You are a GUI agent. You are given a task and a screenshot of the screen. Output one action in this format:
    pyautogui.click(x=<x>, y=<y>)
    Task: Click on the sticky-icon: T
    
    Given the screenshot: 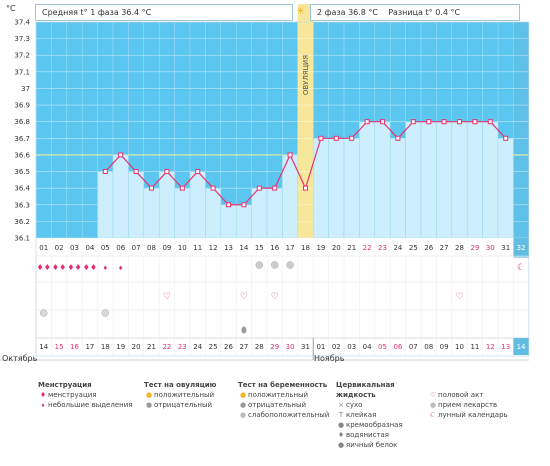 What is the action you would take?
    pyautogui.click(x=341, y=415)
    